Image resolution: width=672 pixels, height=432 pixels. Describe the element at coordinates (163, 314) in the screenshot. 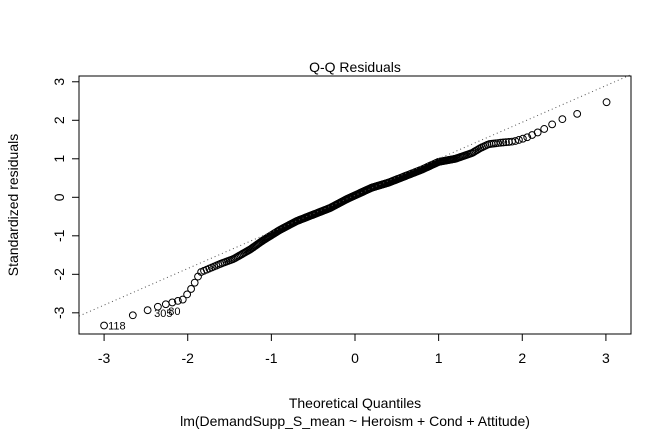

I see `point-label-305: 305` at that location.